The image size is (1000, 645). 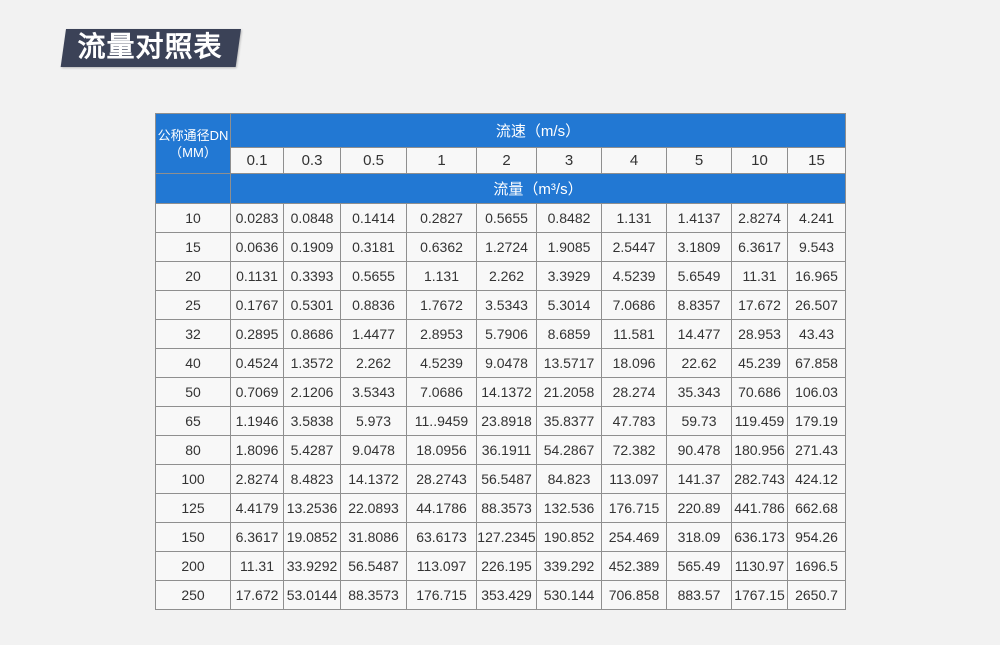 I want to click on dn-cell: 100, so click(x=193, y=479).